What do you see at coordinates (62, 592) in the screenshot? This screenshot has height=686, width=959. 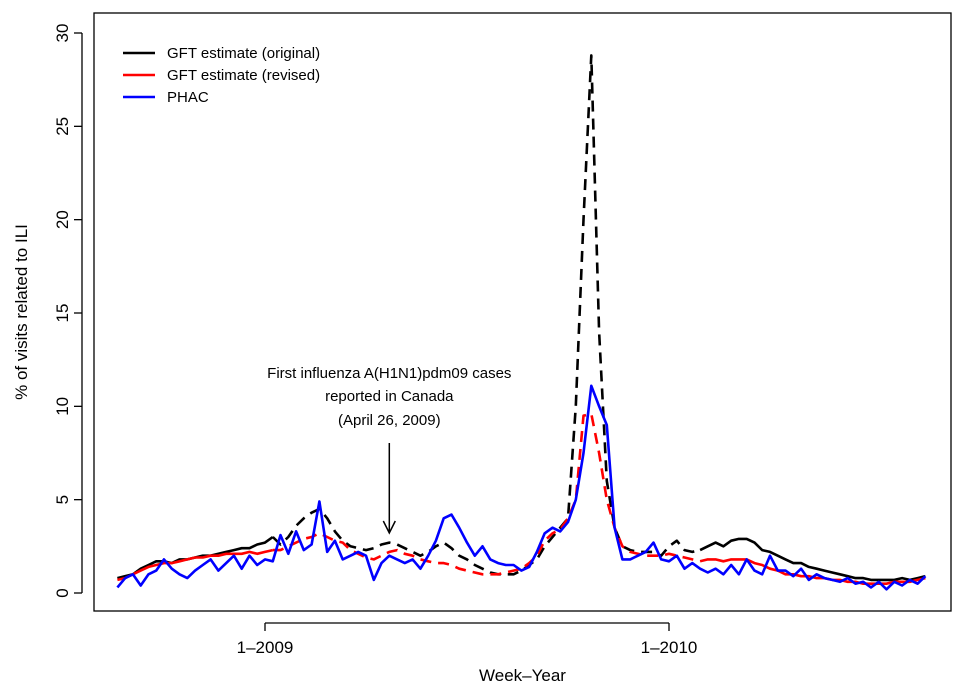 I see `y-tick-label: 0` at bounding box center [62, 592].